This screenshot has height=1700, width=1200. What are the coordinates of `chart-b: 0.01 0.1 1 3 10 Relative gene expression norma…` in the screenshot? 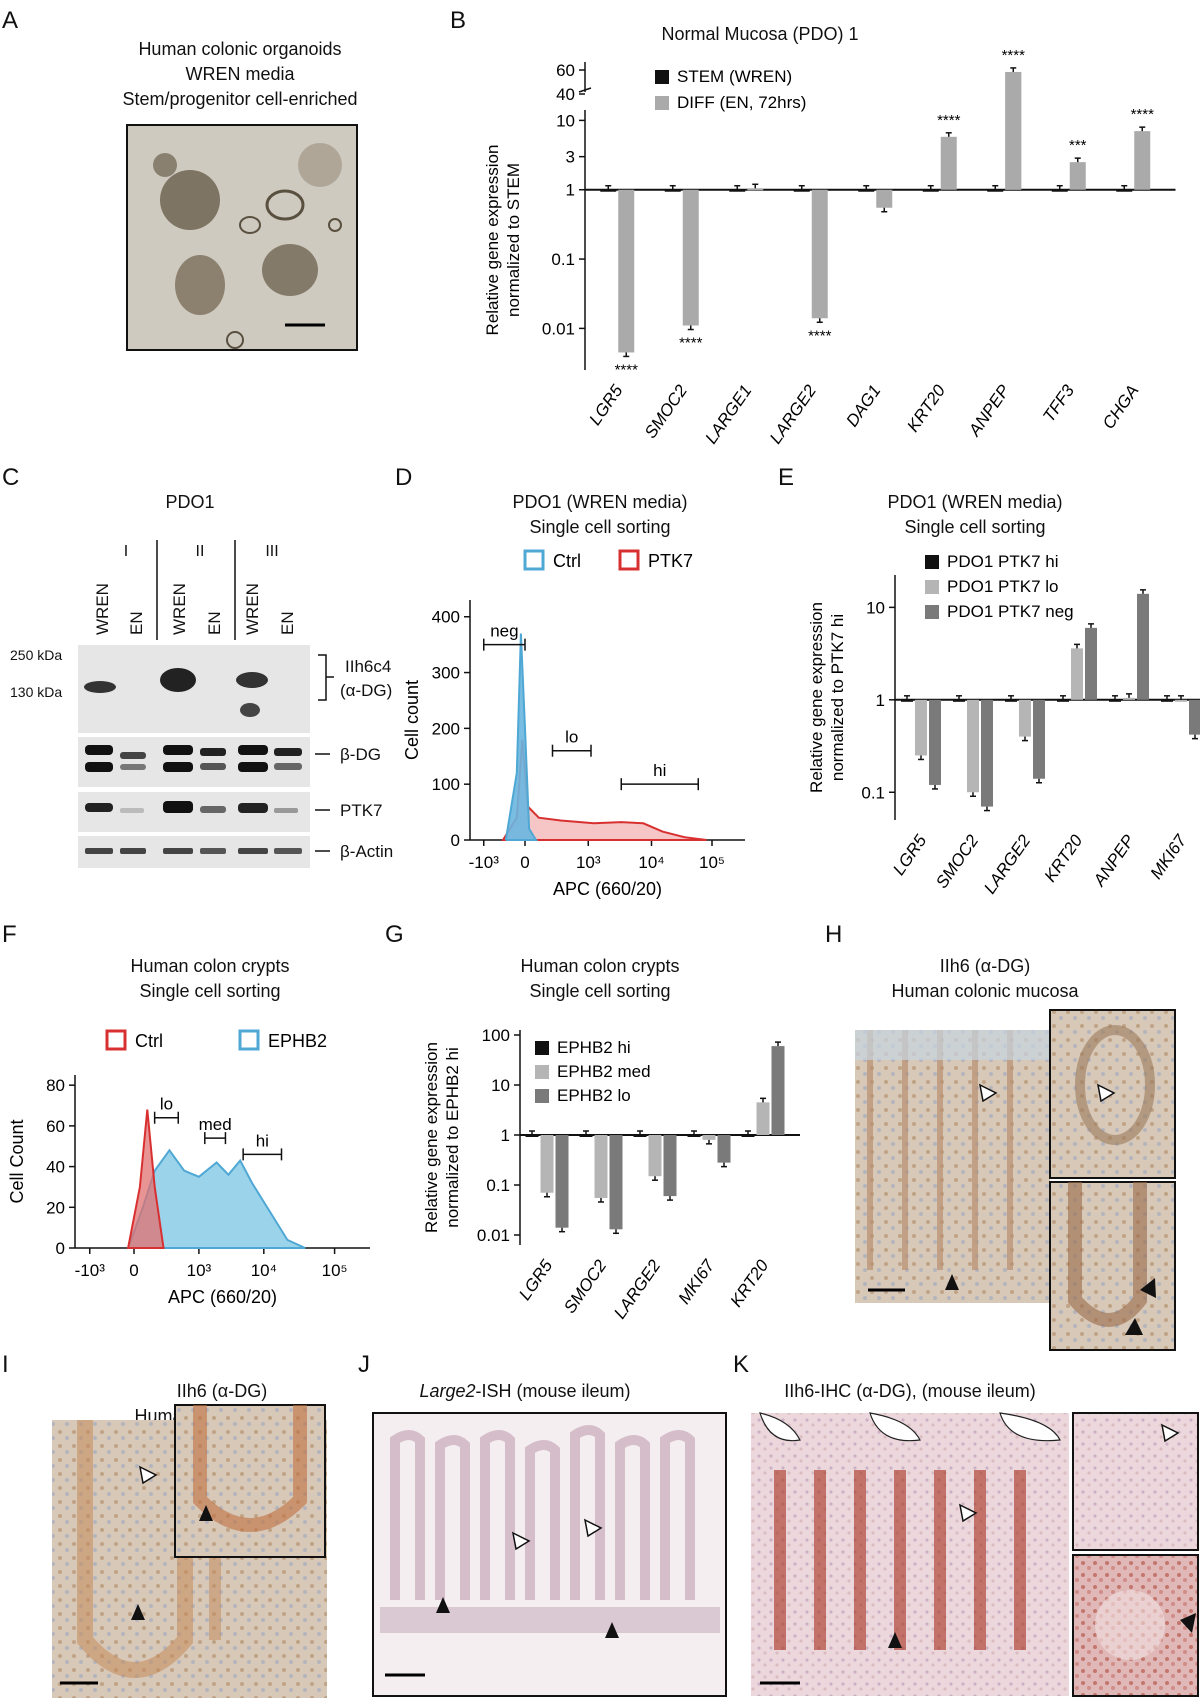 It's located at (829, 247).